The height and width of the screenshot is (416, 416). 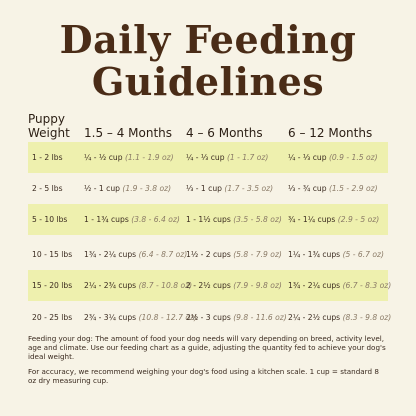 What do you see at coordinates (47, 157) in the screenshot?
I see `weight-cell: 1 - 2 lbs` at bounding box center [47, 157].